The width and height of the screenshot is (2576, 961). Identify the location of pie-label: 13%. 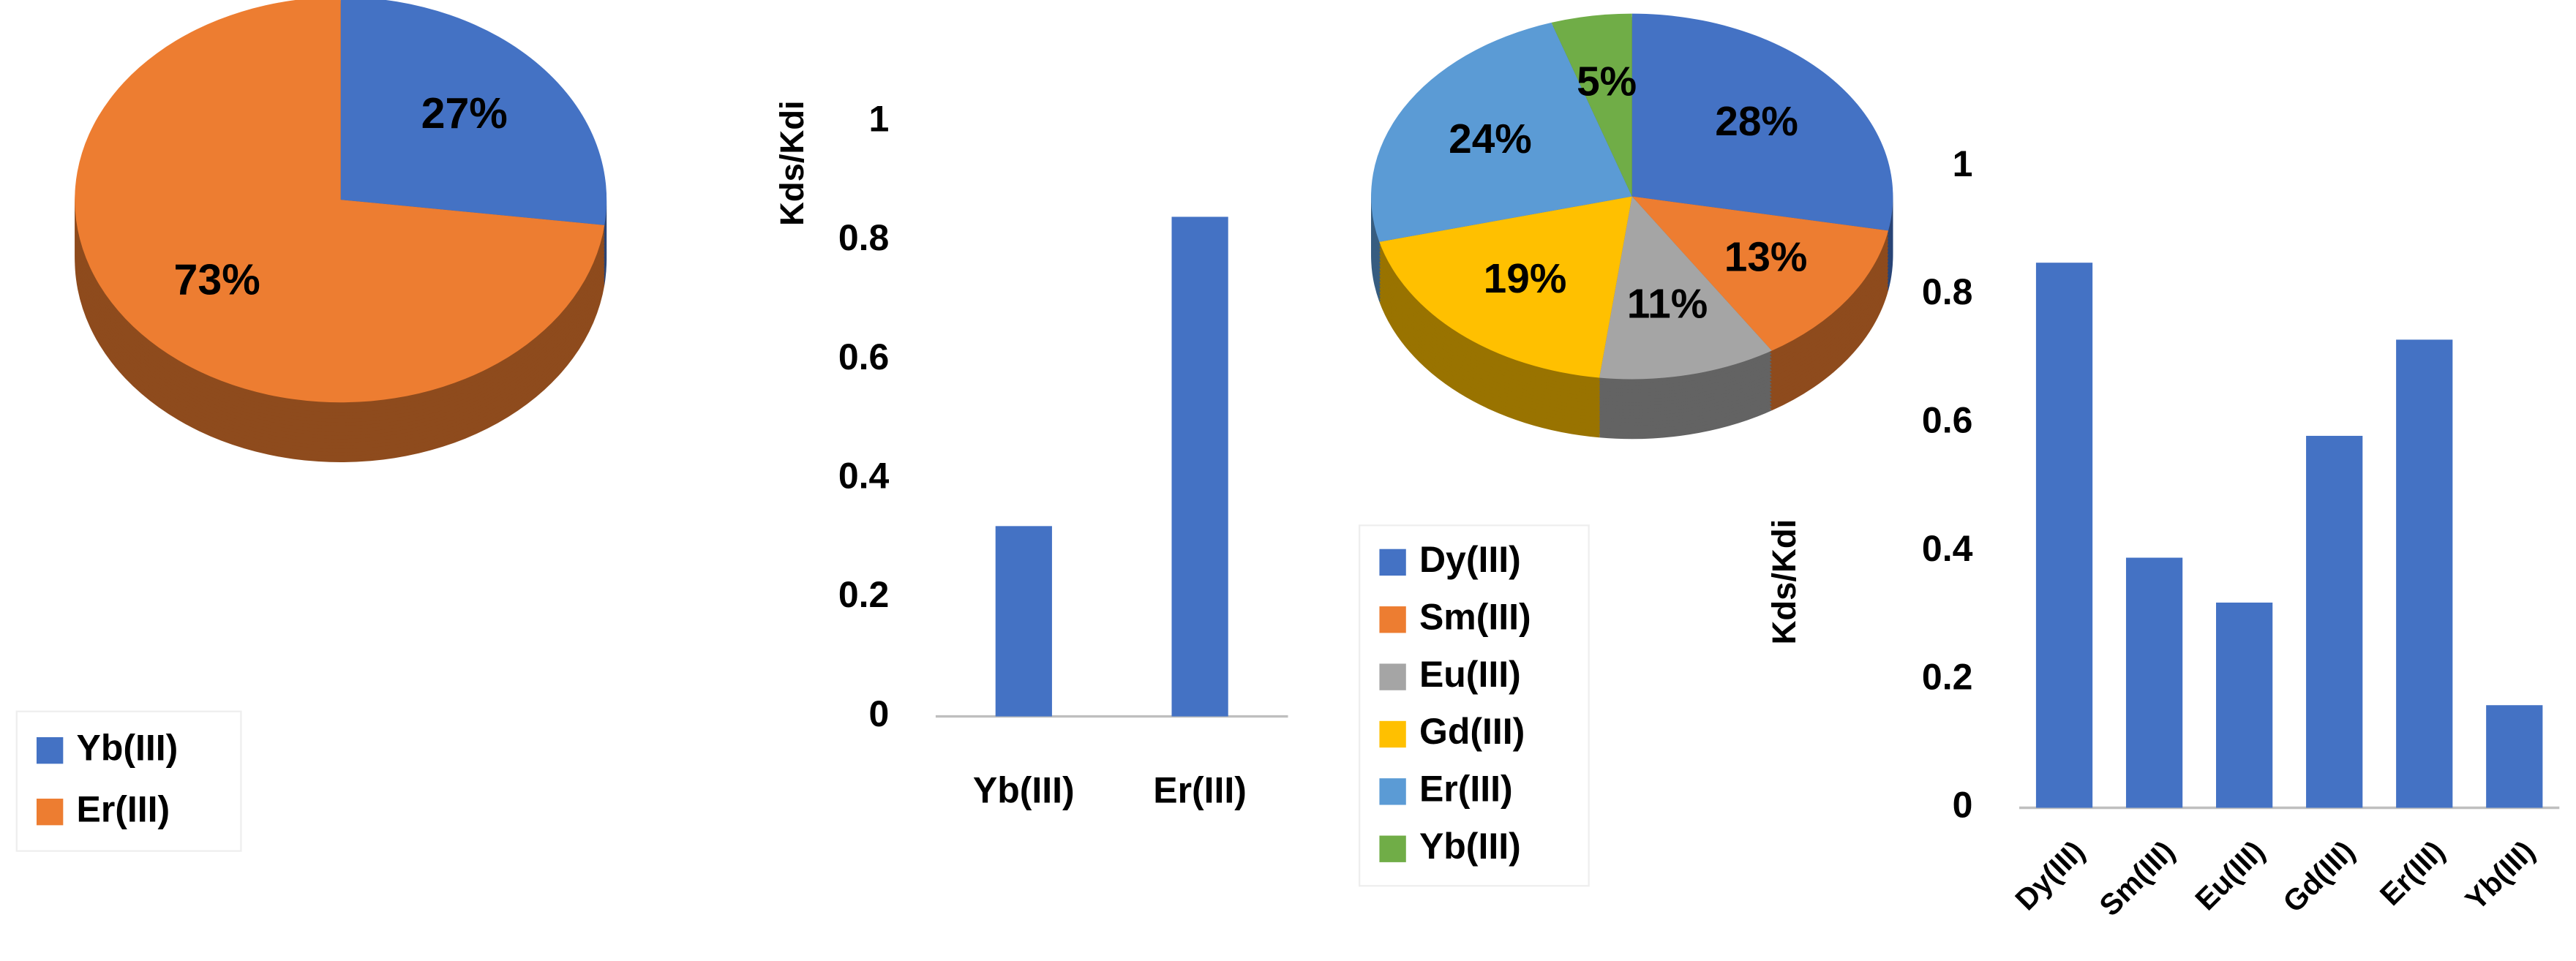
(1766, 258).